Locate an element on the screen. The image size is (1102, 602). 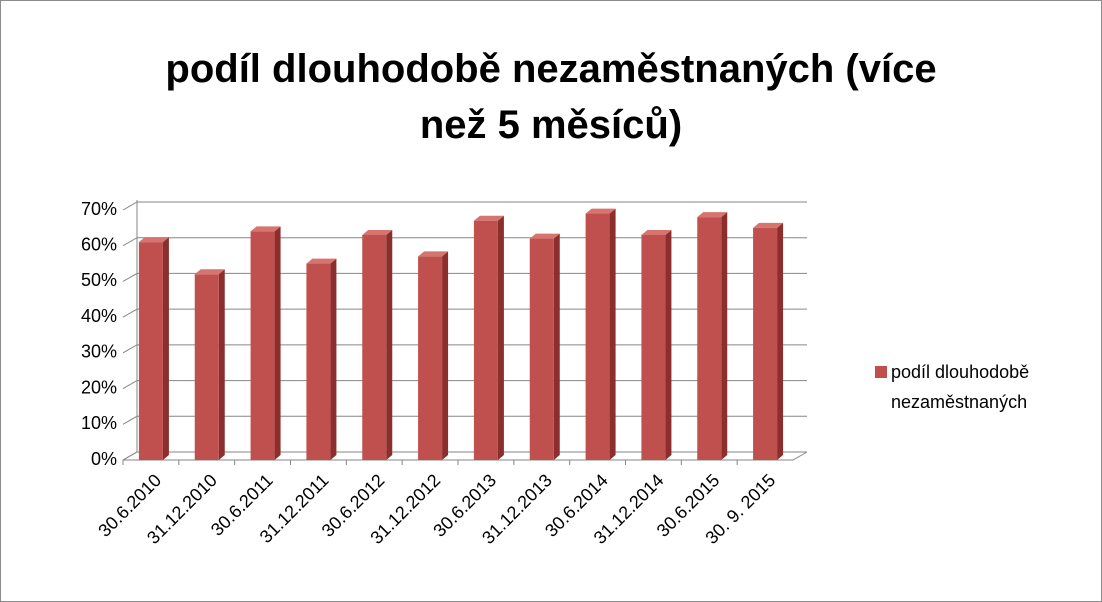
legend-swatch is located at coordinates (881, 372).